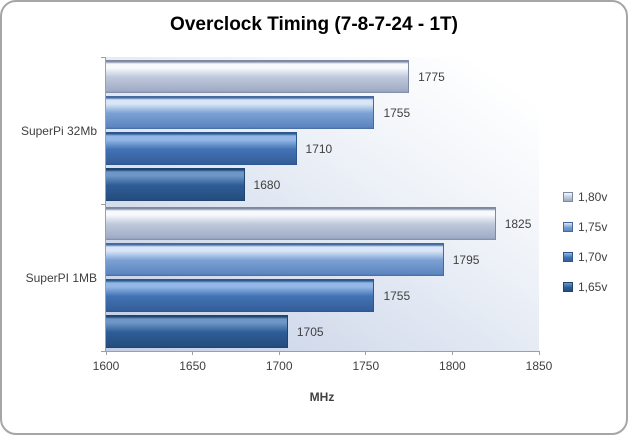 This screenshot has height=435, width=628. Describe the element at coordinates (593, 227) in the screenshot. I see `legend-label: 1,75v` at that location.